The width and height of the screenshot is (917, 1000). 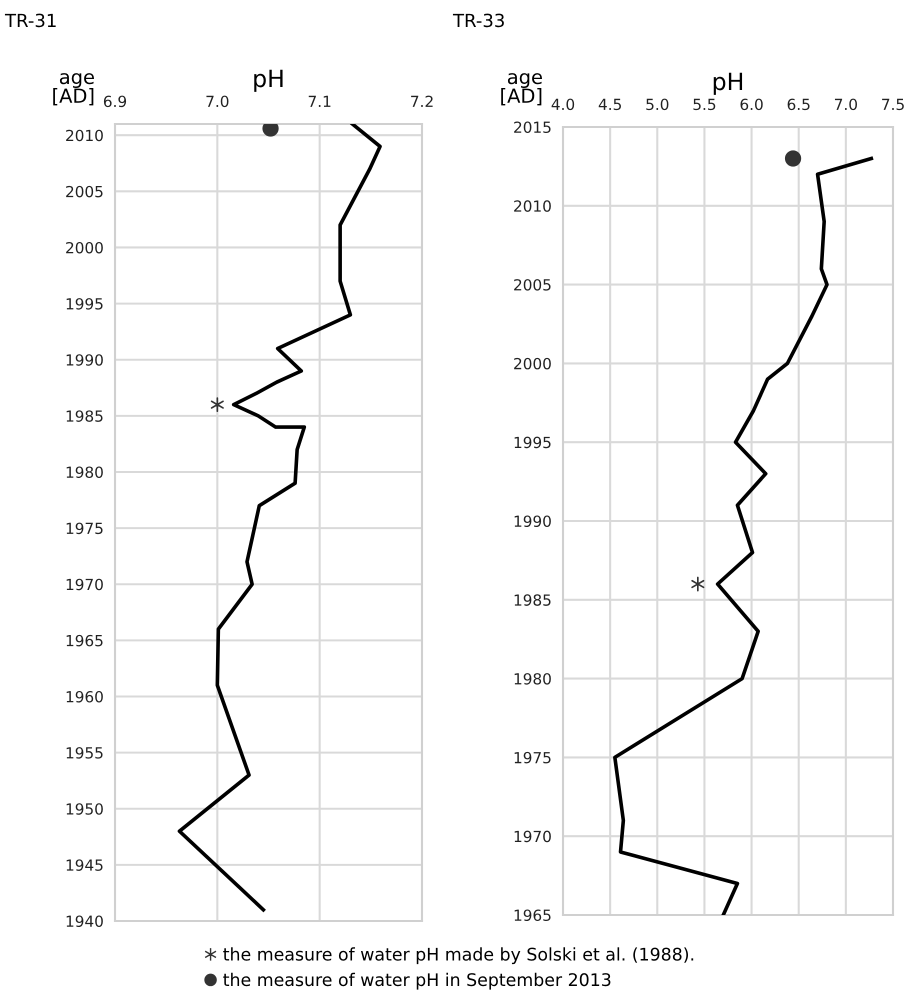 What do you see at coordinates (30, 21) in the screenshot?
I see `chart-title: TR-31` at bounding box center [30, 21].